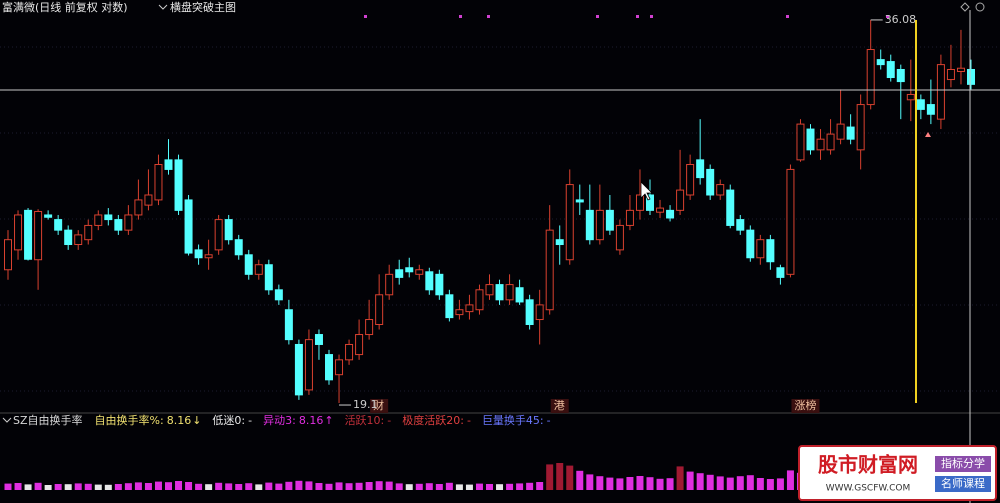 The height and width of the screenshot is (503, 1000). Describe the element at coordinates (389, 420) in the screenshot. I see `legend-value: -` at that location.